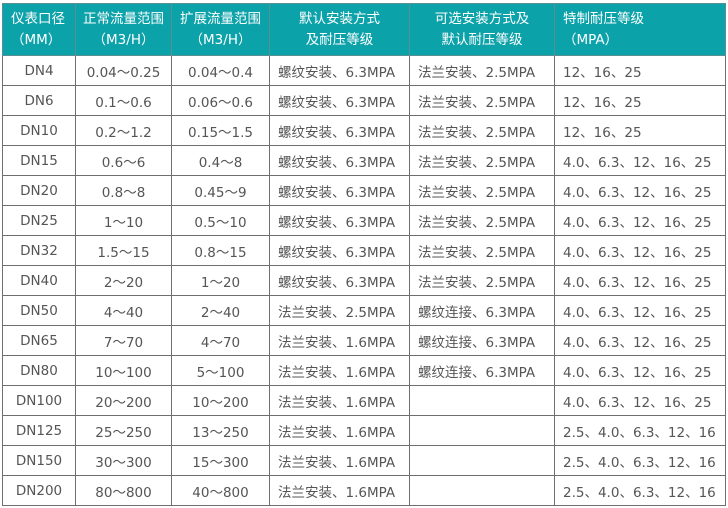 The image size is (728, 508). What do you see at coordinates (123, 130) in the screenshot?
I see `cell-normal-flow: 0.2～1.2` at bounding box center [123, 130].